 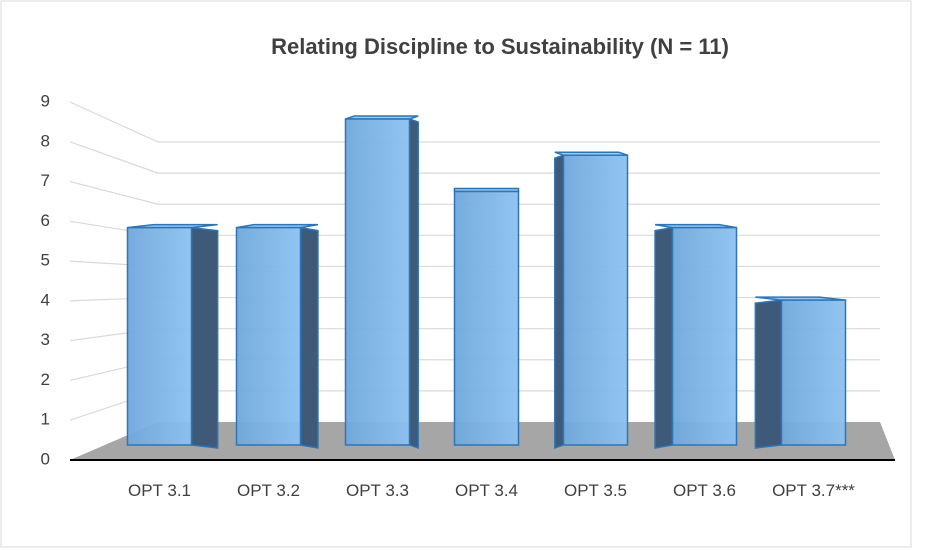 What do you see at coordinates (45, 100) in the screenshot?
I see `y-tick-label: 9` at bounding box center [45, 100].